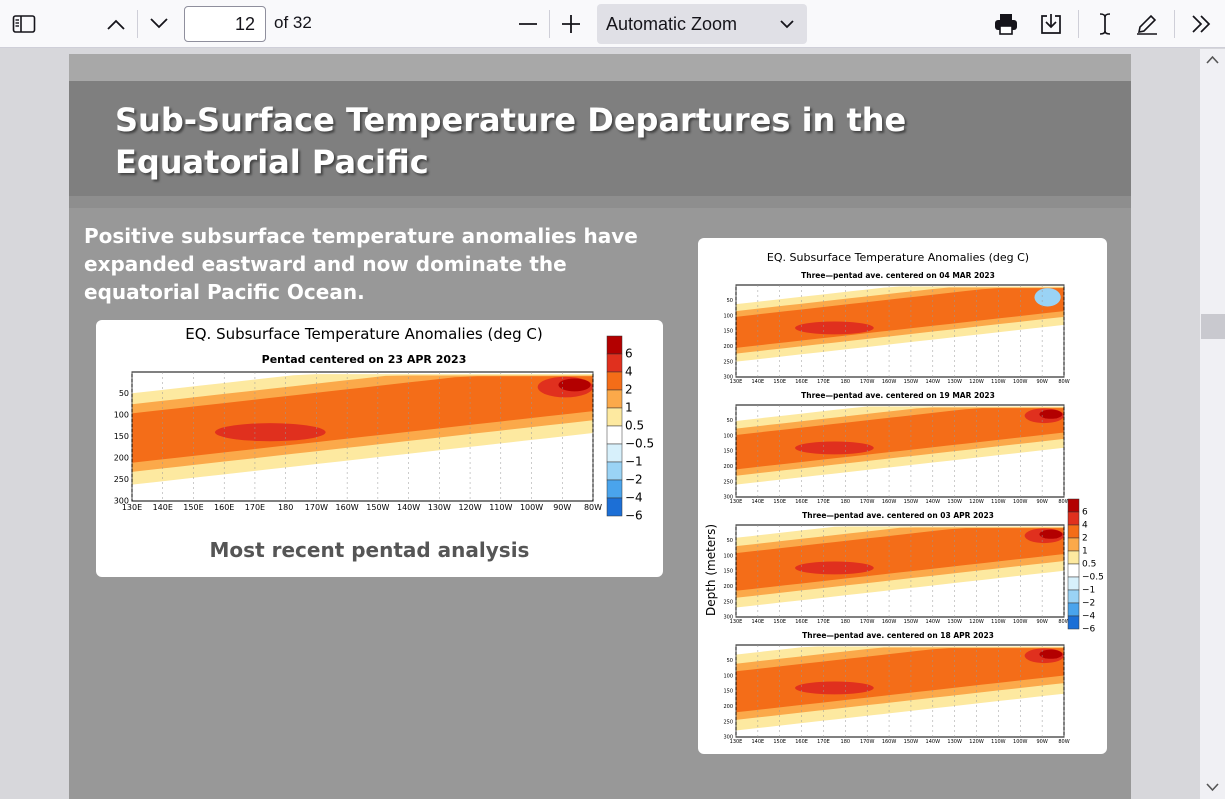  What do you see at coordinates (1147, 24) in the screenshot?
I see `draw-tool-button` at bounding box center [1147, 24].